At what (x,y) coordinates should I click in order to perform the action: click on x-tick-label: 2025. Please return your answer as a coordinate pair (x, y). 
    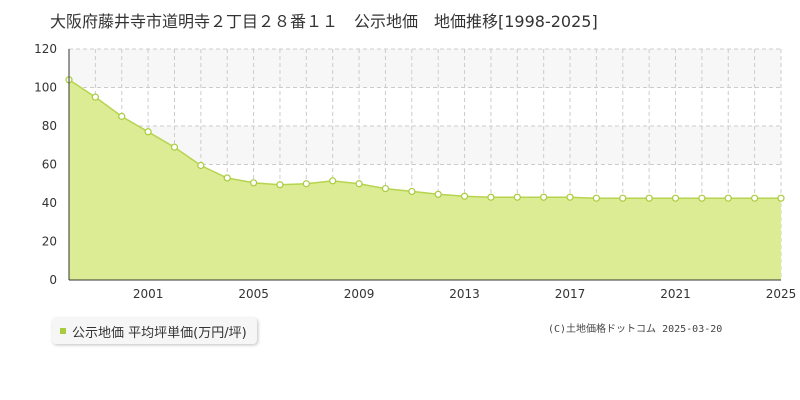
    Looking at the image, I should click on (781, 294).